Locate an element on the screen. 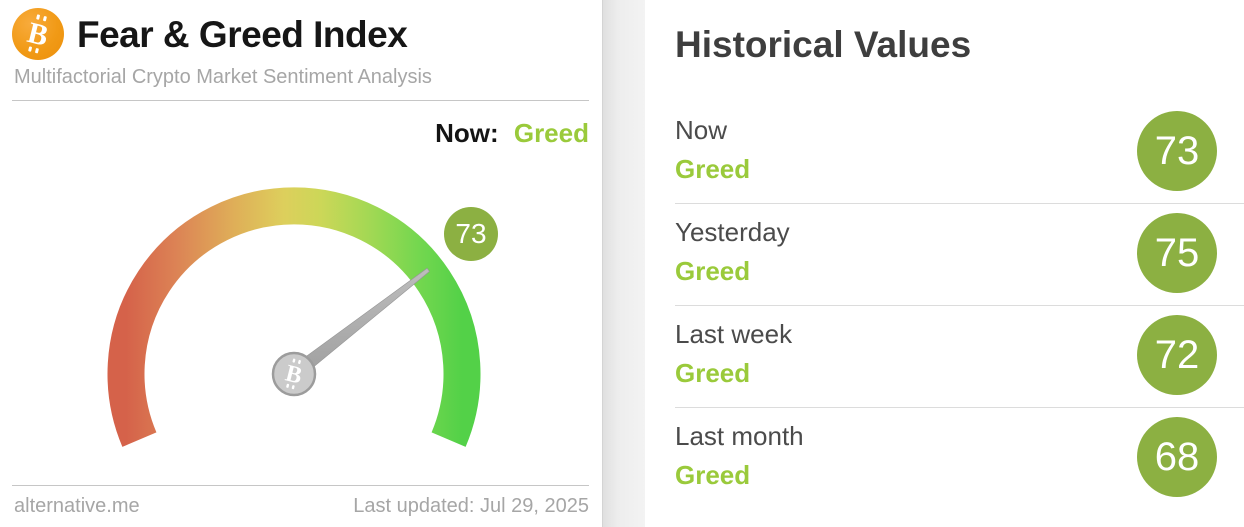 The image size is (1244, 527). header-divider is located at coordinates (300, 100).